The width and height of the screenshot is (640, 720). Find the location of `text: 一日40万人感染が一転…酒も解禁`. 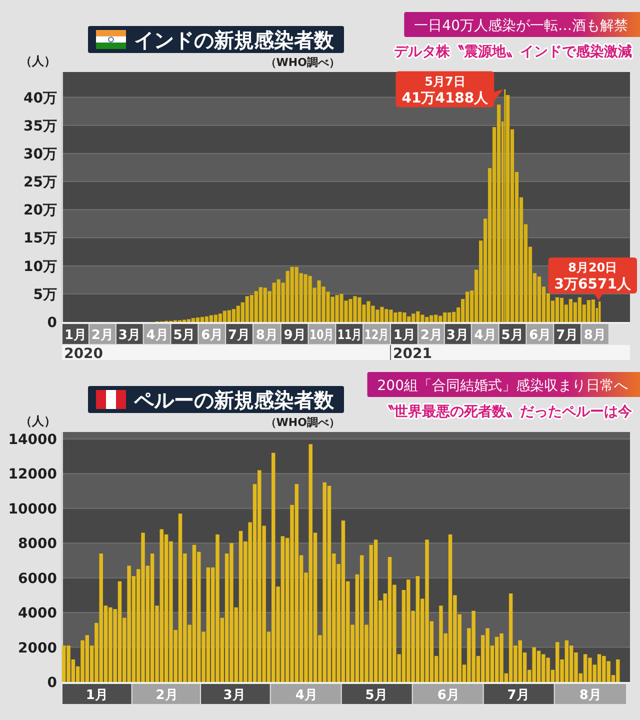

text: 一日40万人感染が一転…酒も解禁 is located at coordinates (521, 26).